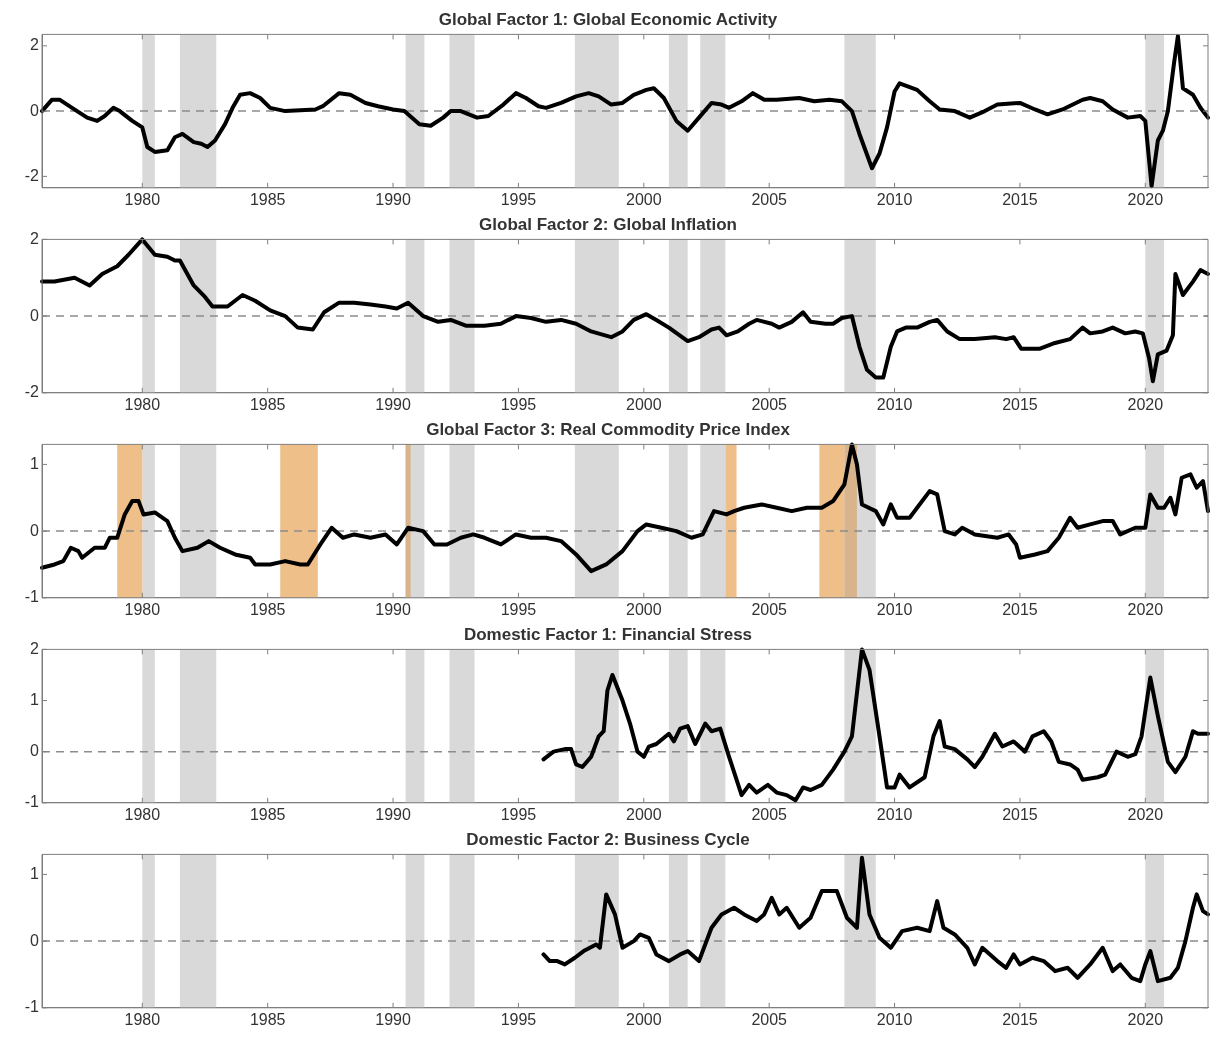 The image size is (1222, 1038). I want to click on chart-title: Global Factor 3: Real Commodity Price Index, so click(608, 429).